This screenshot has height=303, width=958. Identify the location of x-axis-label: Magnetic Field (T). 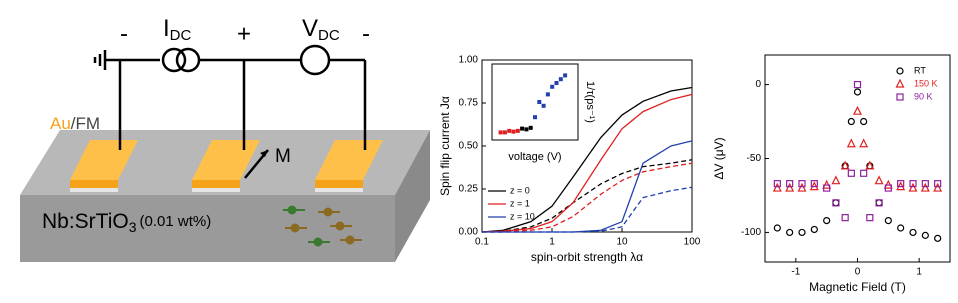
(857, 287).